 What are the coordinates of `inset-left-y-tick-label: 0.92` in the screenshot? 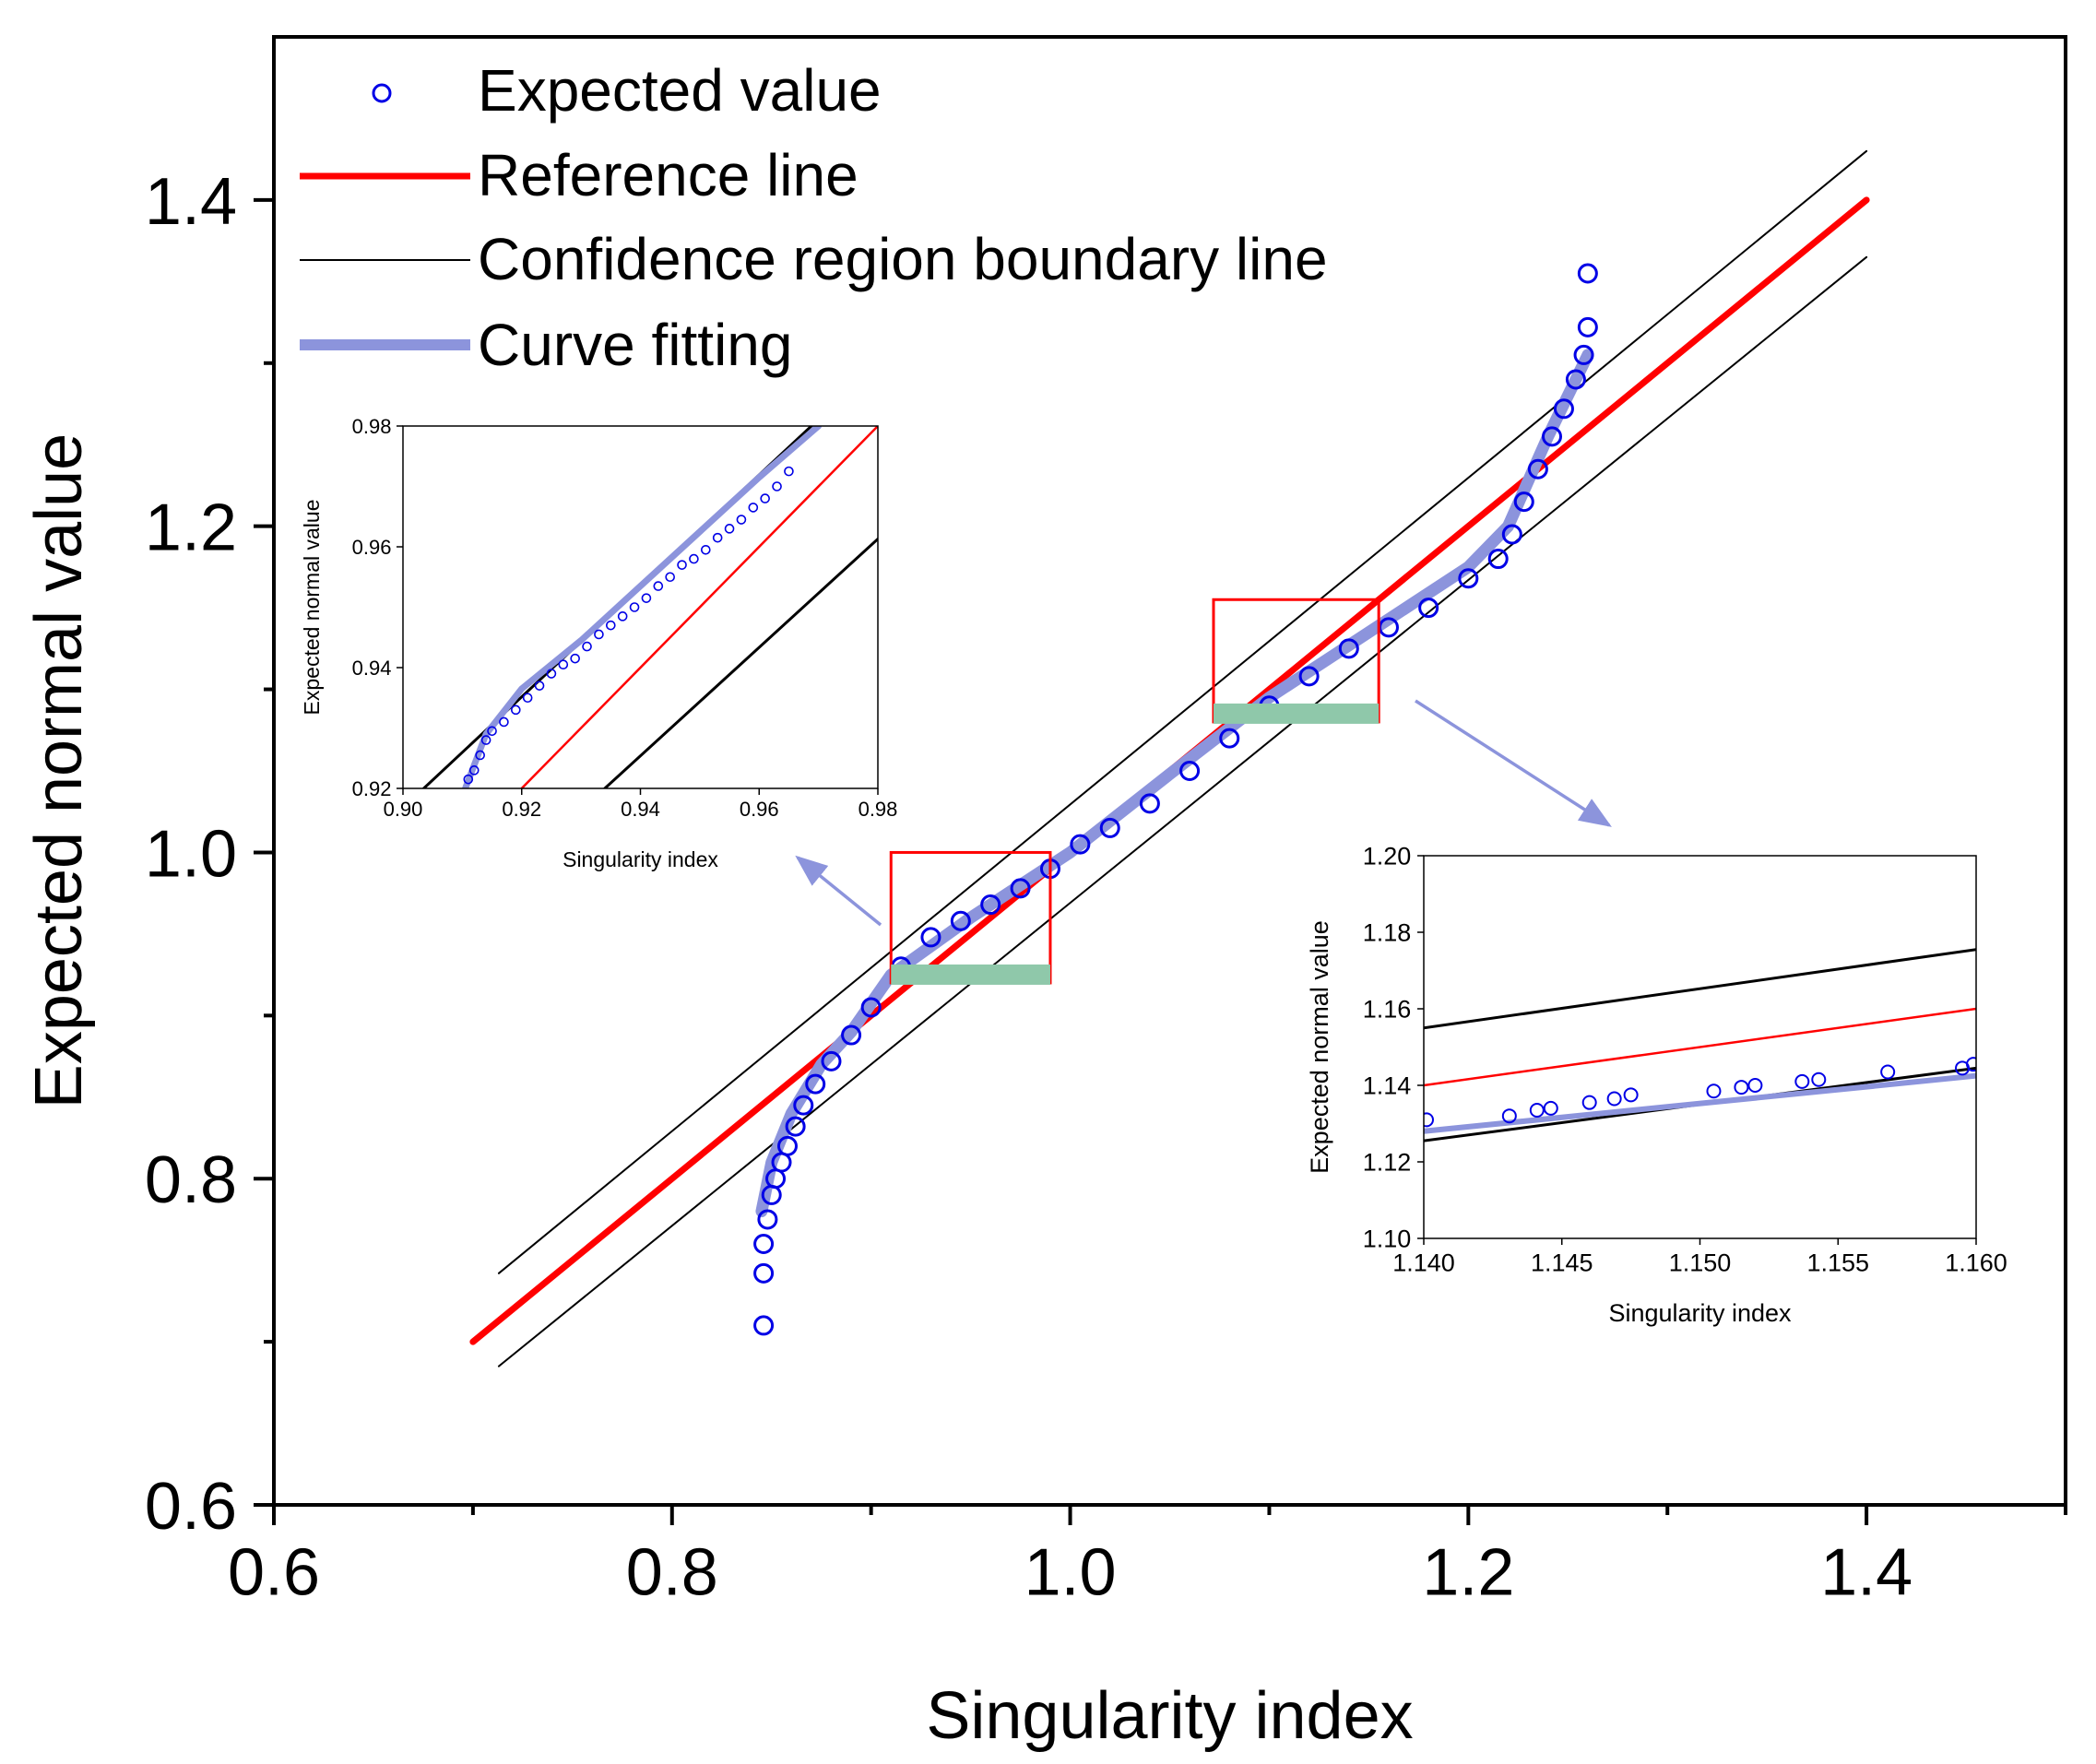 It's located at (372, 788).